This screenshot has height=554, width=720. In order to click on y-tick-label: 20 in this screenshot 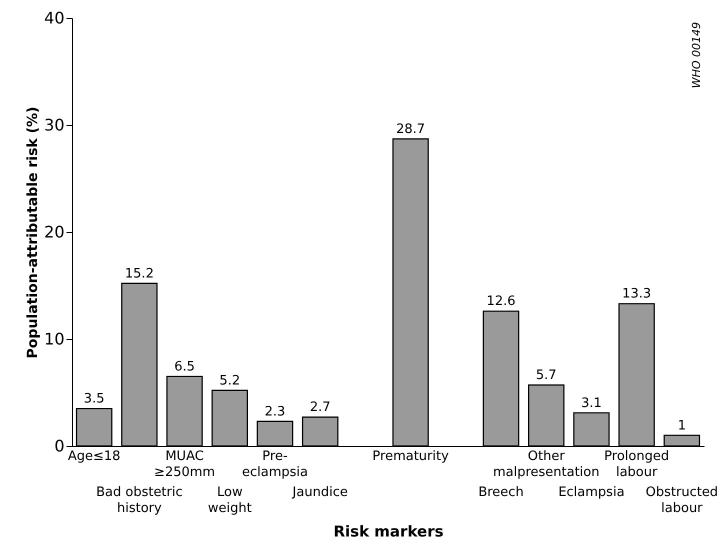, I will do `click(54, 232)`.